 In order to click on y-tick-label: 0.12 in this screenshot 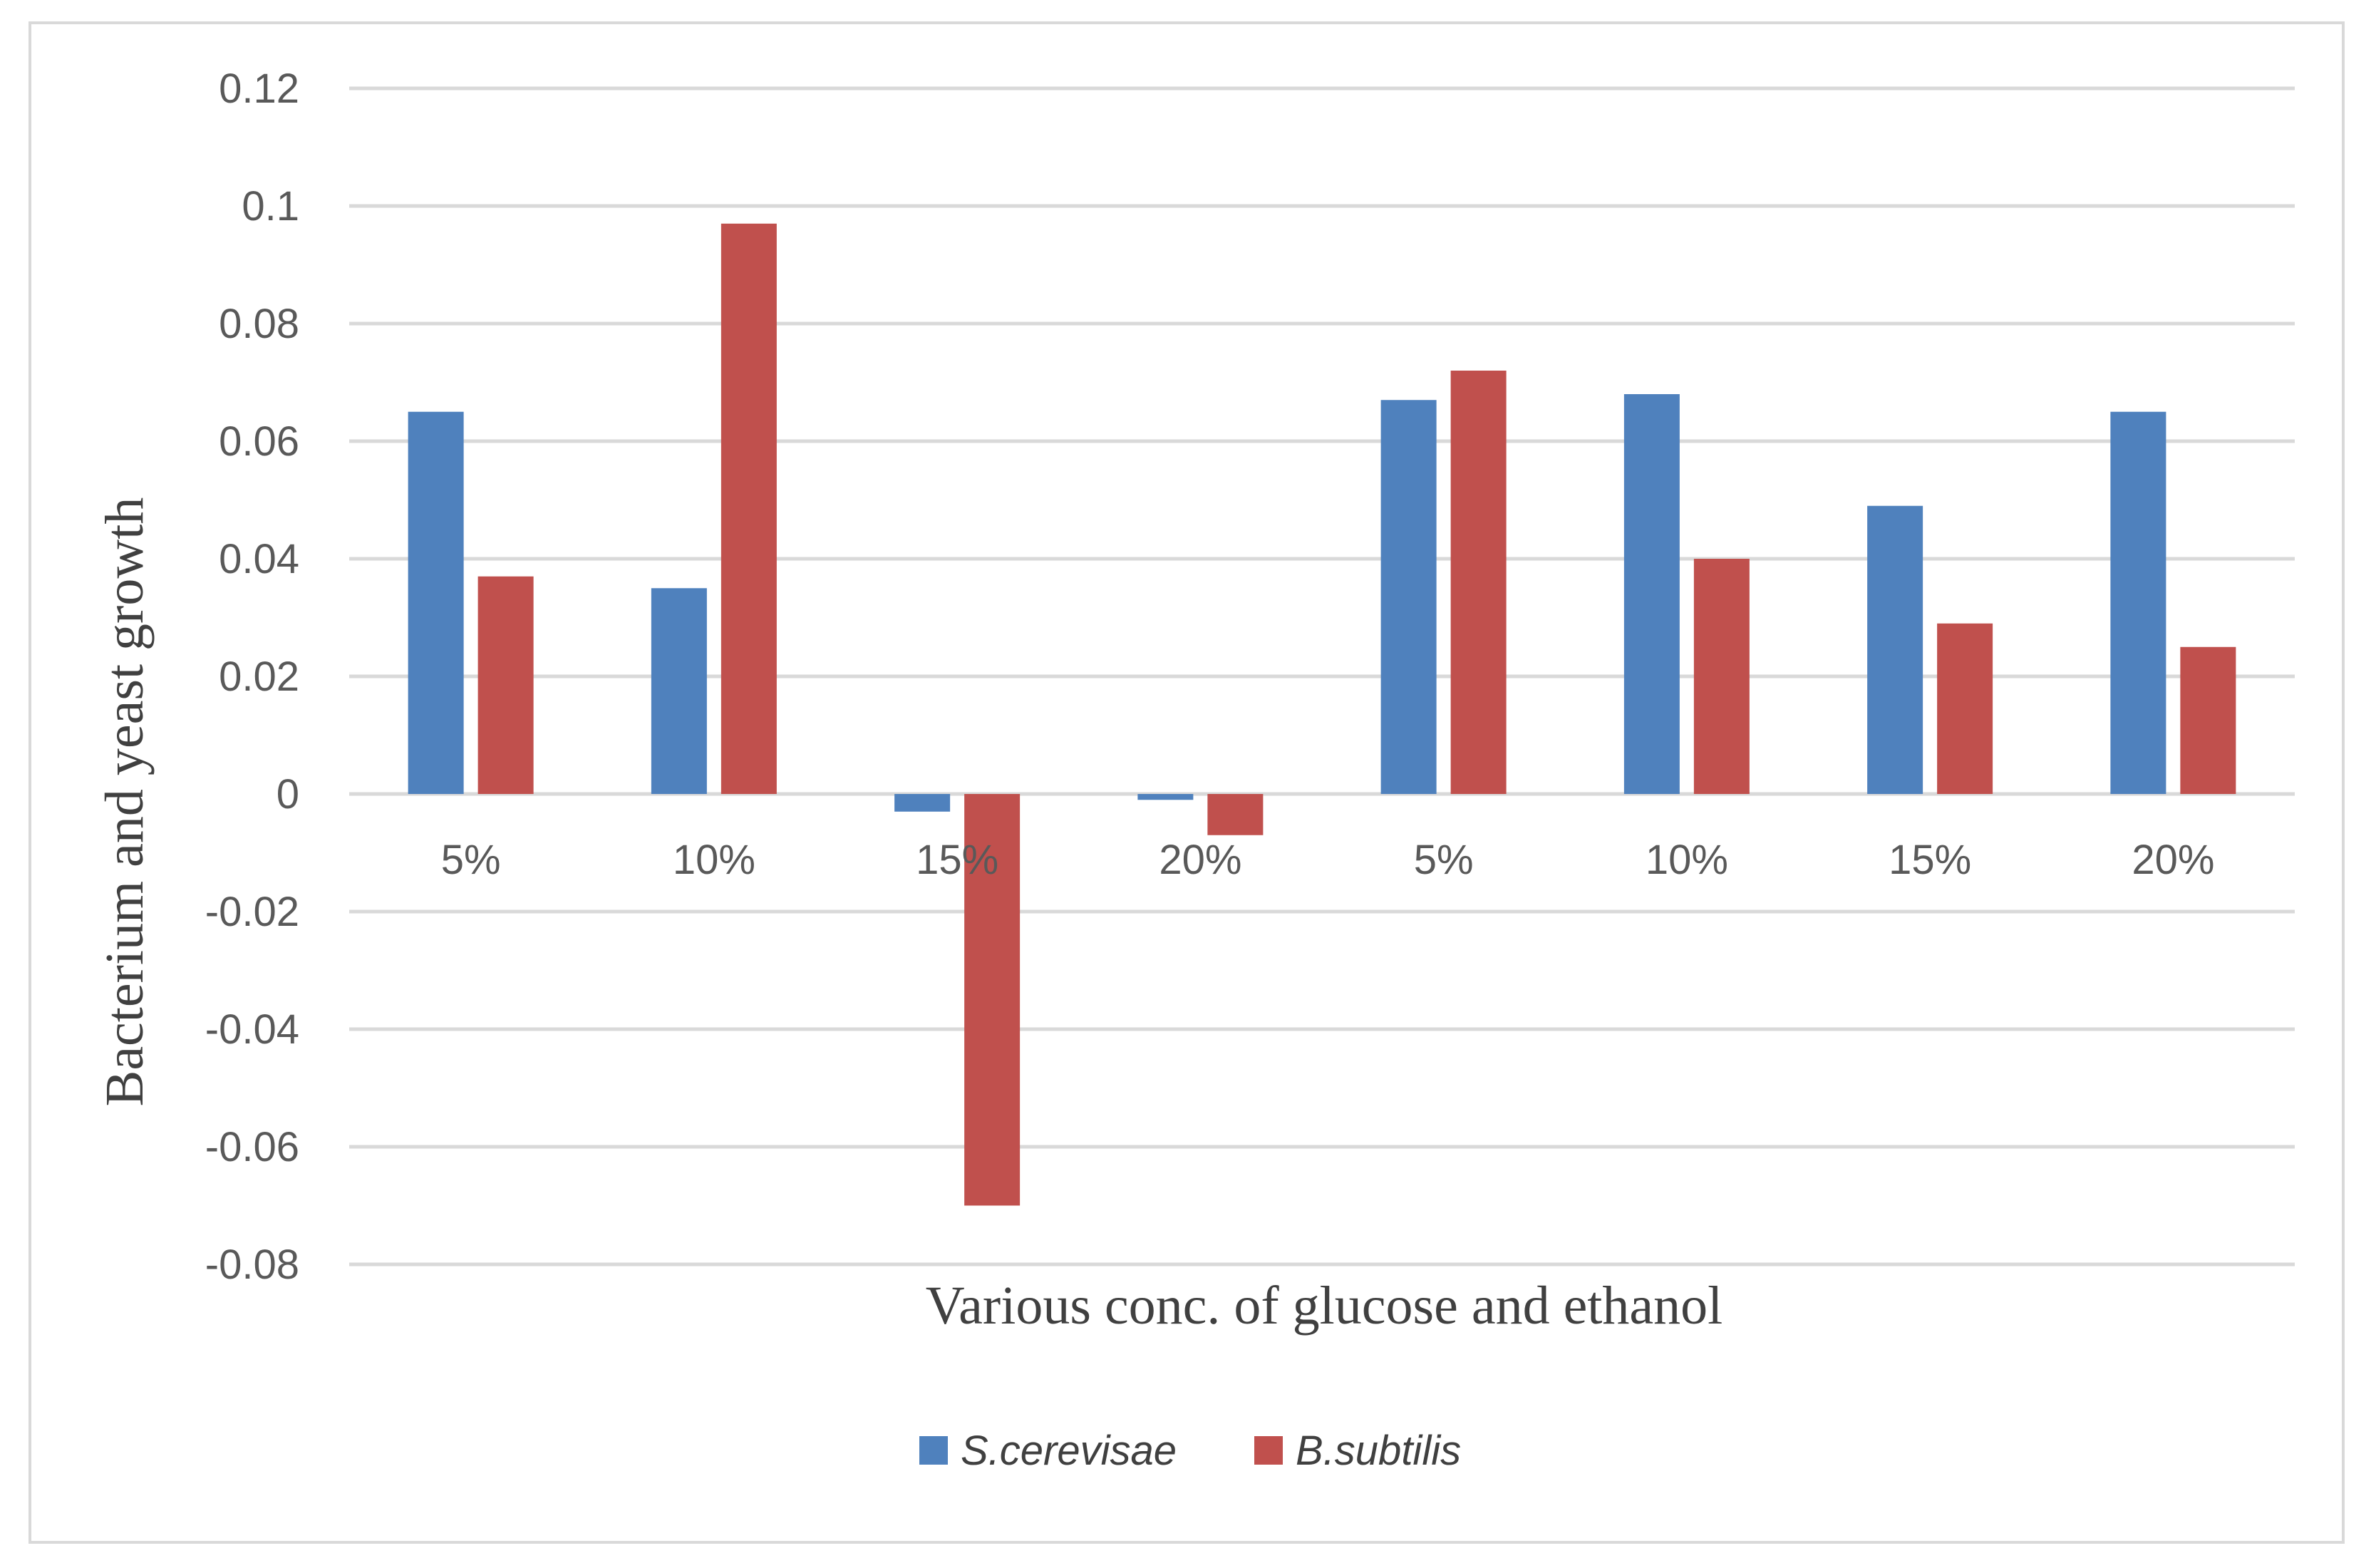, I will do `click(259, 89)`.